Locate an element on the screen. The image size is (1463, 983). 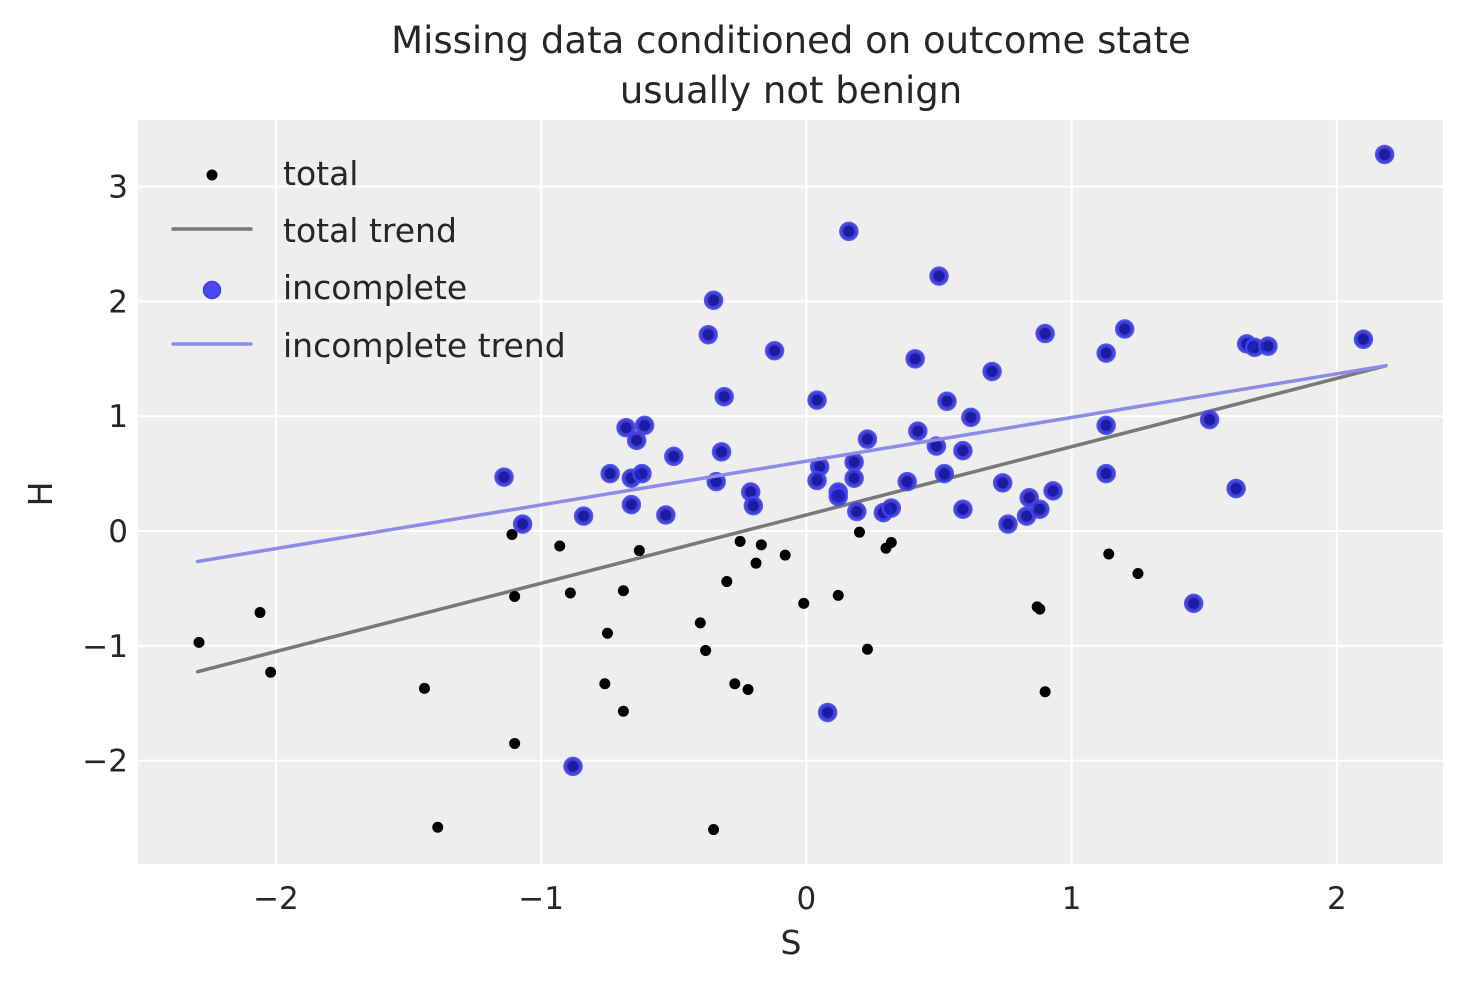
y-tick-labels: −2 −1 0 1 2 3 is located at coordinates (105, 475).